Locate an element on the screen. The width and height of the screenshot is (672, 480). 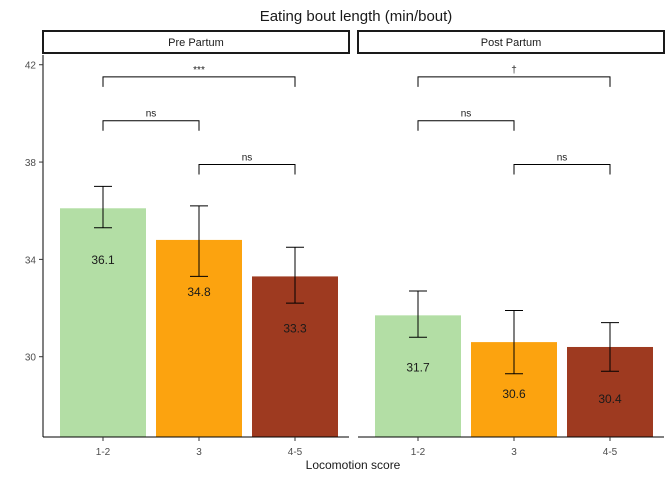
data-label: 36.1 is located at coordinates (103, 260).